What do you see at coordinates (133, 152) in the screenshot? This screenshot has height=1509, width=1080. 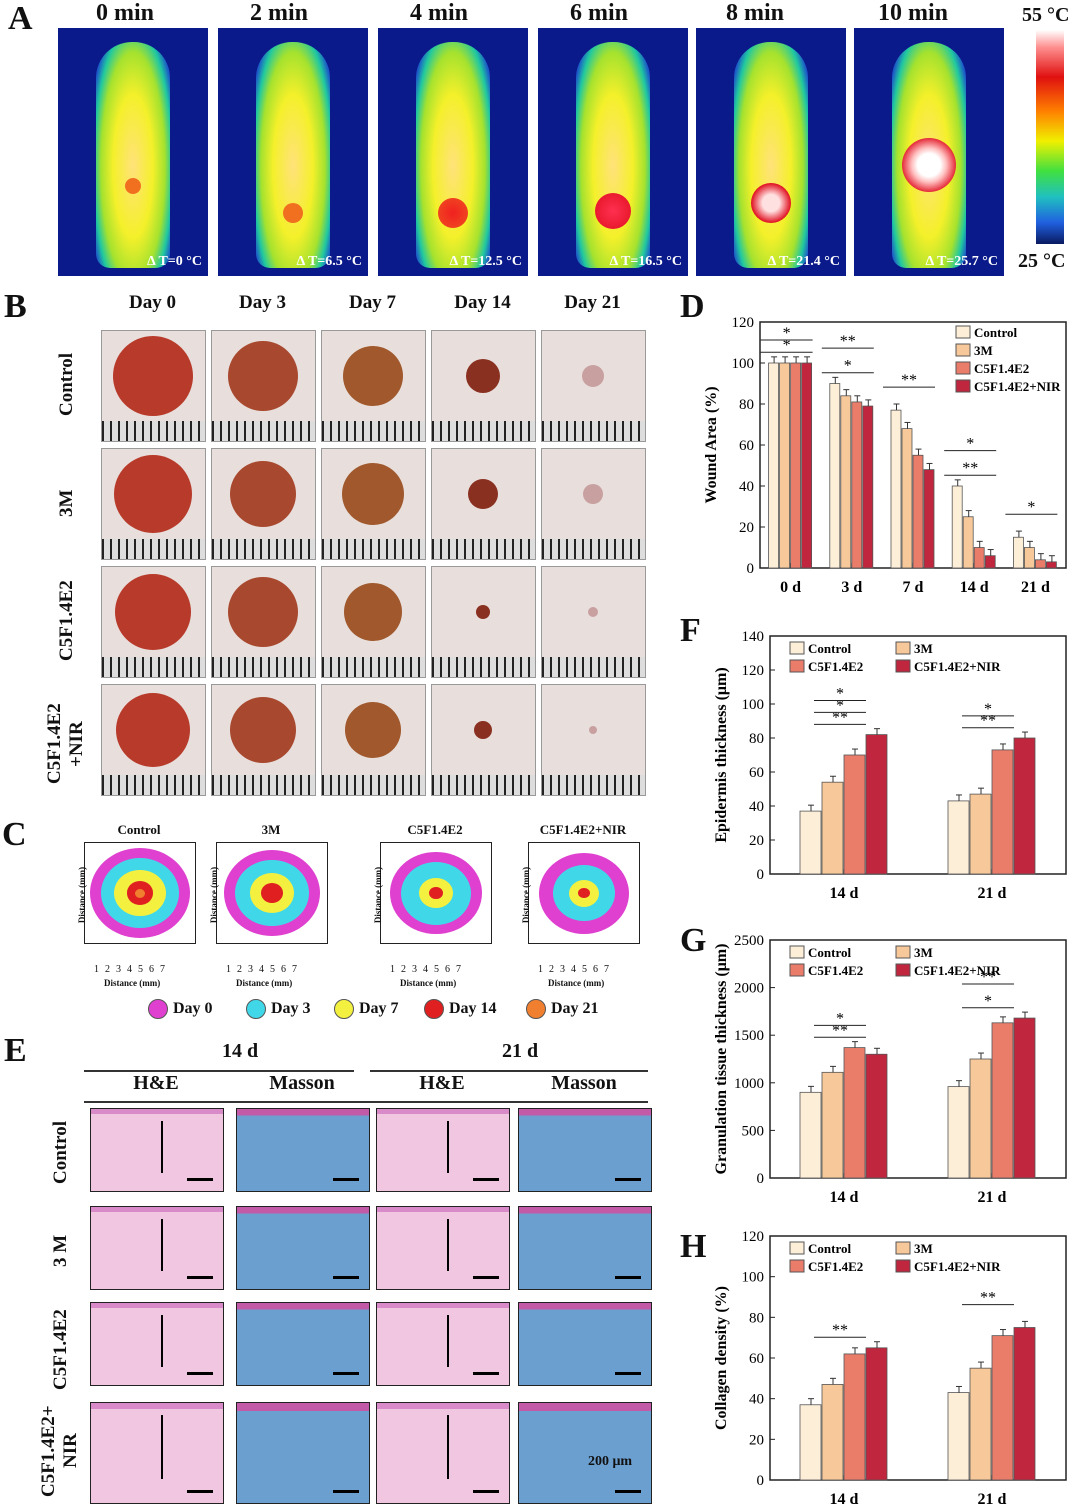 I see `thermal-image-0: Δ T=0 °C` at bounding box center [133, 152].